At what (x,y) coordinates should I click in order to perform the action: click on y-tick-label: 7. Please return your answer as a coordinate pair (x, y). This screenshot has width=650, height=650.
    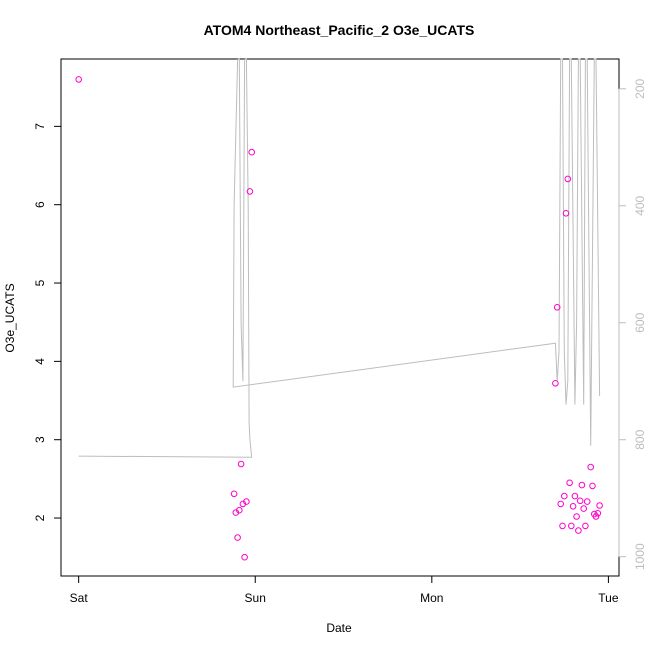
    Looking at the image, I should click on (40, 126).